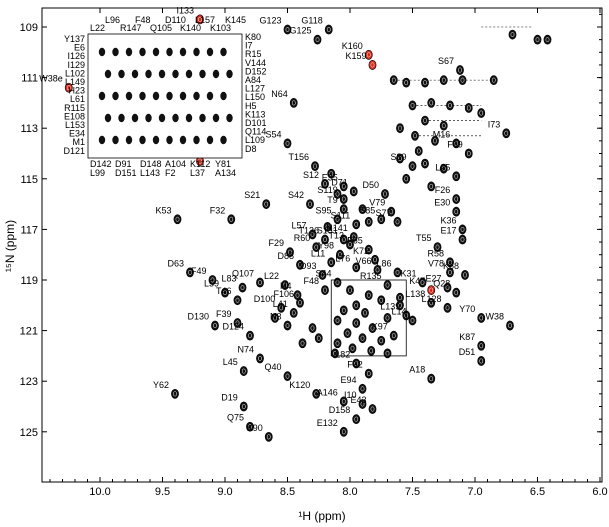 The height and width of the screenshot is (527, 609). I want to click on peak-label-d63: D63, so click(175, 263).